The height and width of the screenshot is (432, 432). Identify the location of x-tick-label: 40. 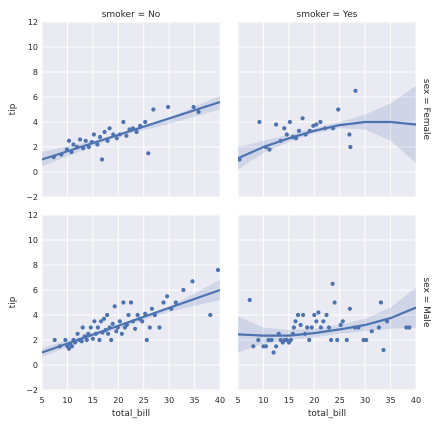
(220, 400).